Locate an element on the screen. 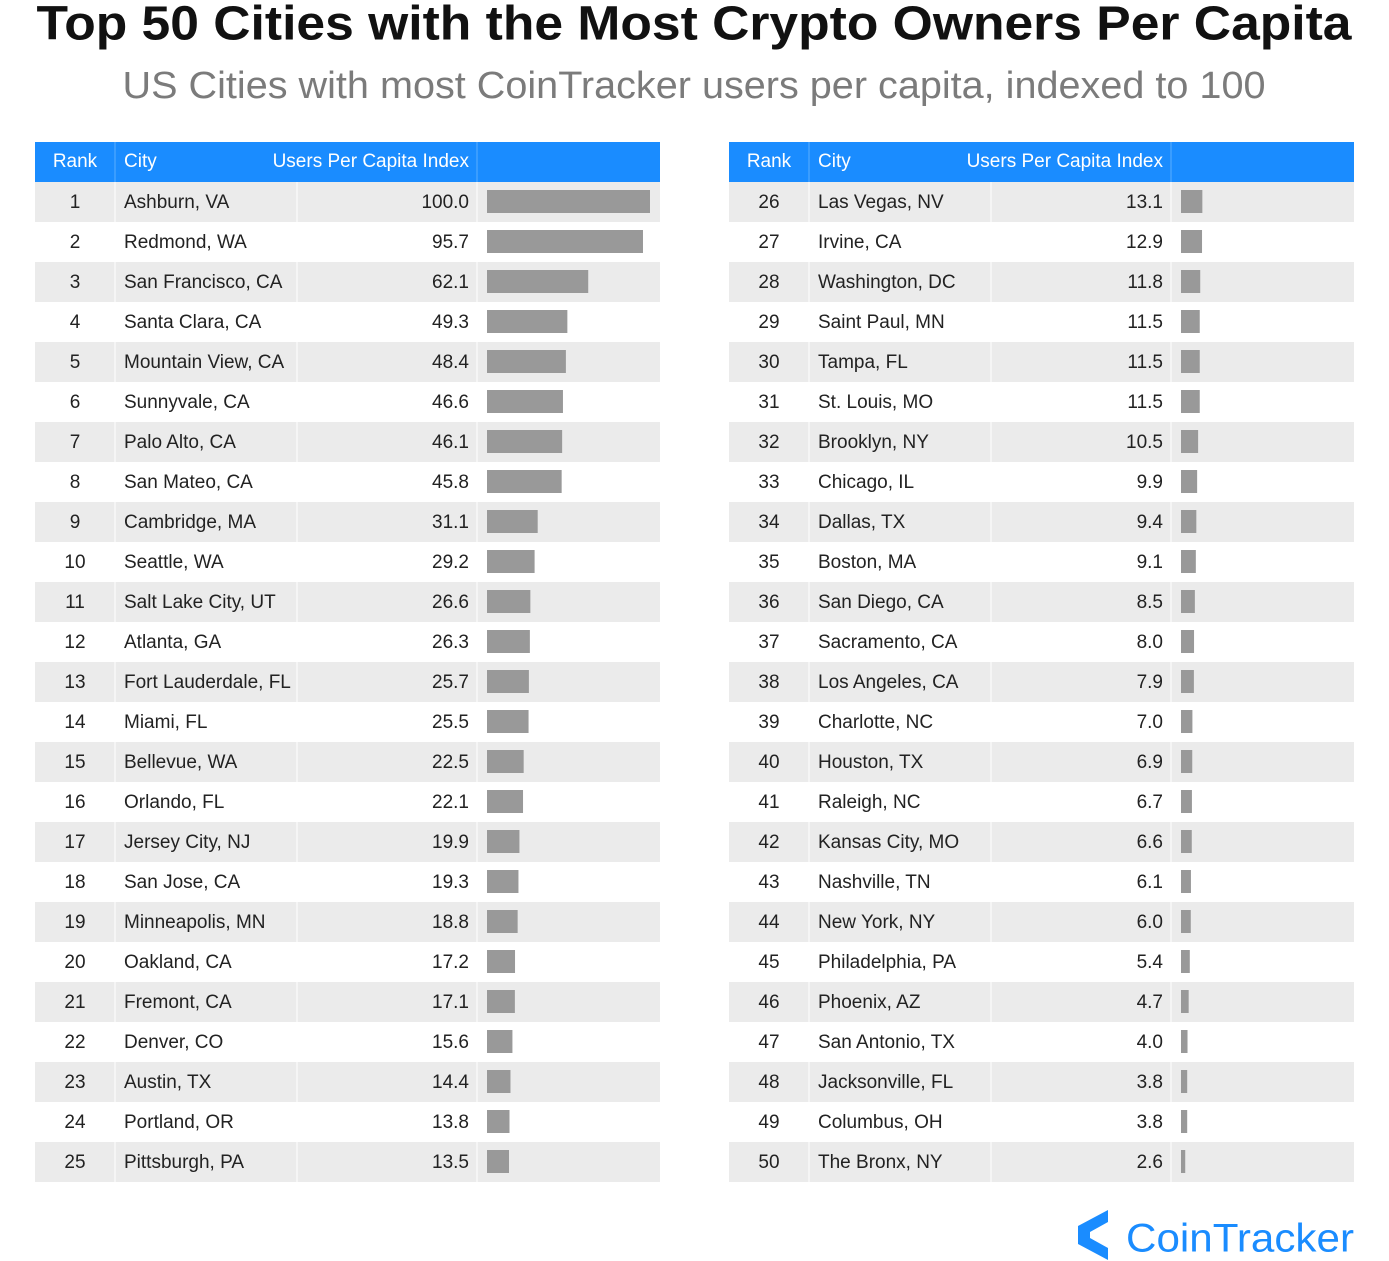  city: Miami, FL is located at coordinates (165, 722).